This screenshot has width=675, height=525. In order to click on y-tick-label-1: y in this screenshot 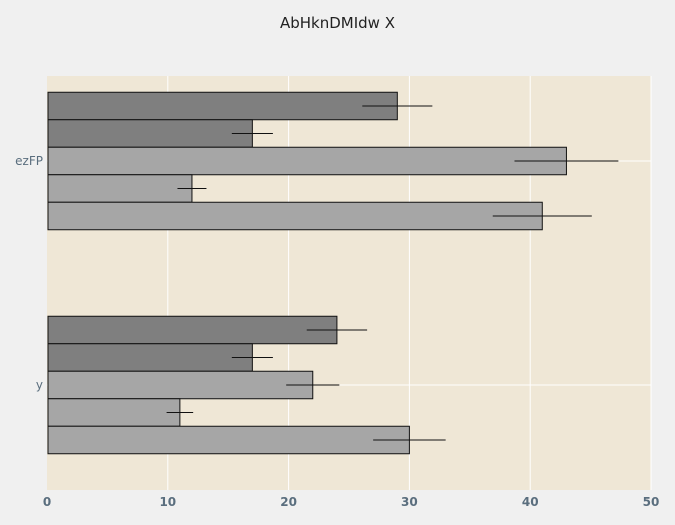, I will do `click(39, 385)`.